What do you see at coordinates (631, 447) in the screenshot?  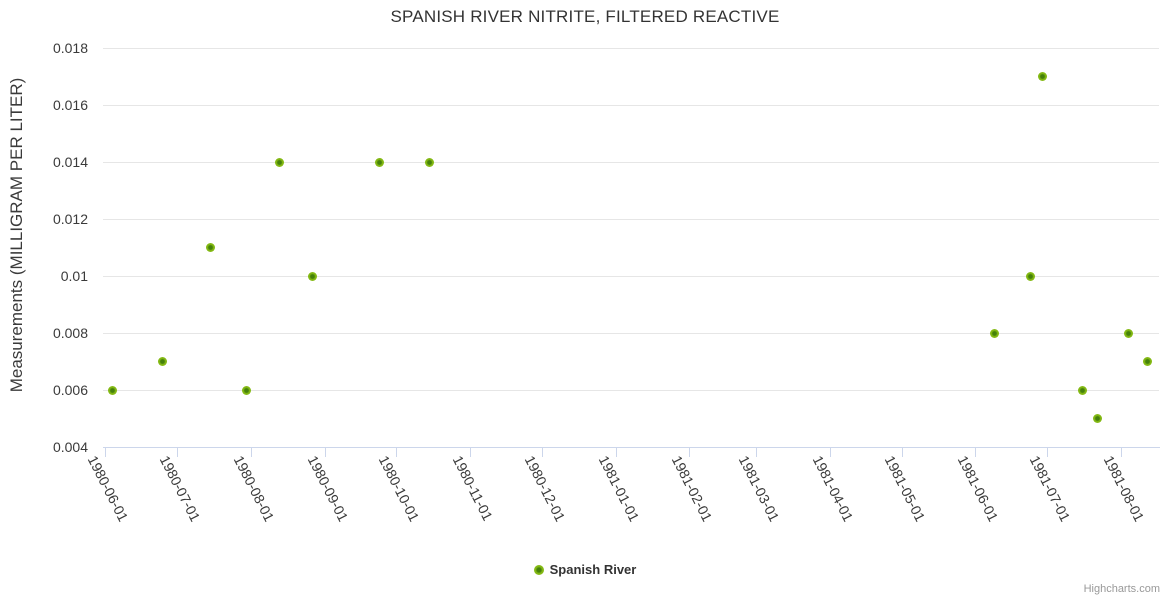 I see `x-axis-line` at bounding box center [631, 447].